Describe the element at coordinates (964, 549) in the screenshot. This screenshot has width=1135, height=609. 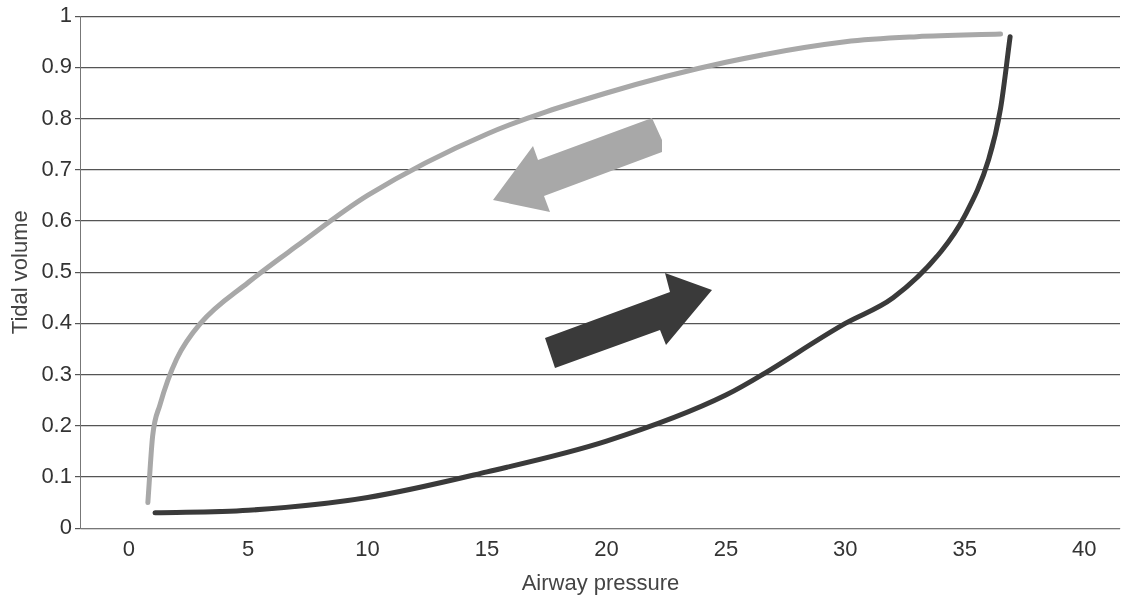
I see `x-tick-label: 35` at that location.